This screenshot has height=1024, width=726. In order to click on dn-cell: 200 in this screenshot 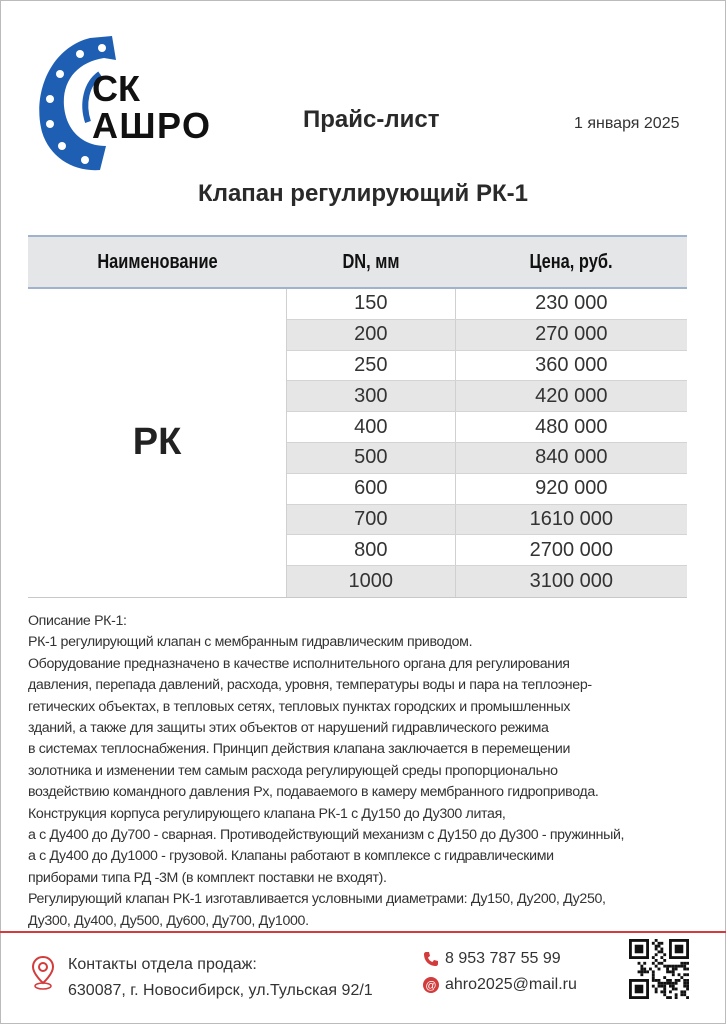, I will do `click(371, 334)`.